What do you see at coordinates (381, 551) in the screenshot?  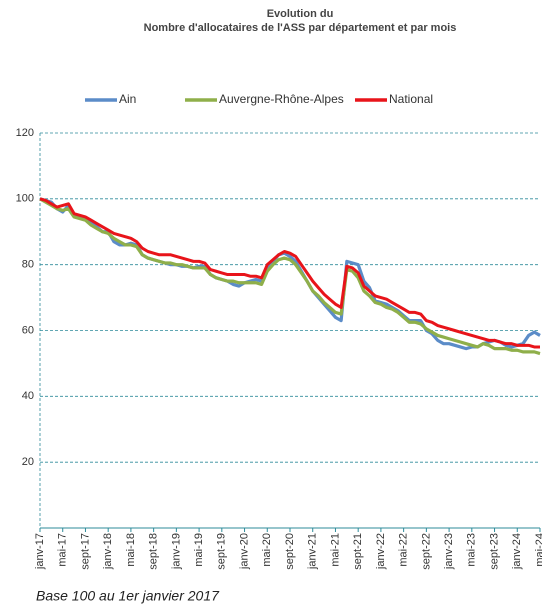 I see `x-tick-label: janv-22` at bounding box center [381, 551].